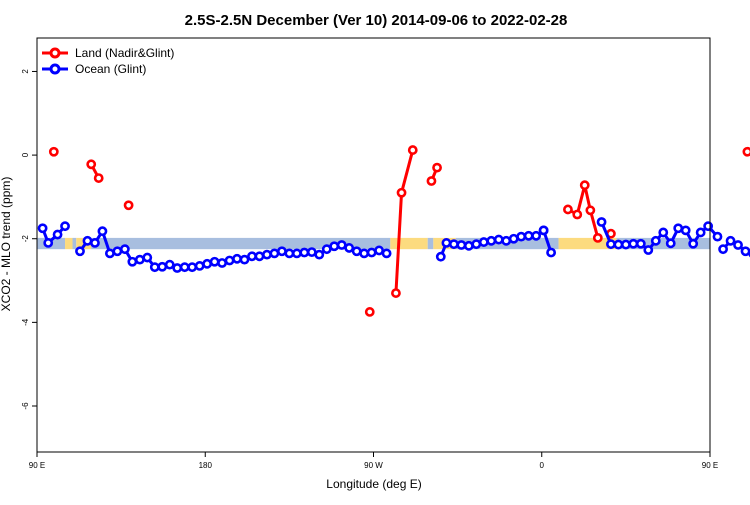 This screenshot has width=750, height=505. I want to click on legend: Land (Nadir&Glint) Ocean (Glint), so click(114, 60).